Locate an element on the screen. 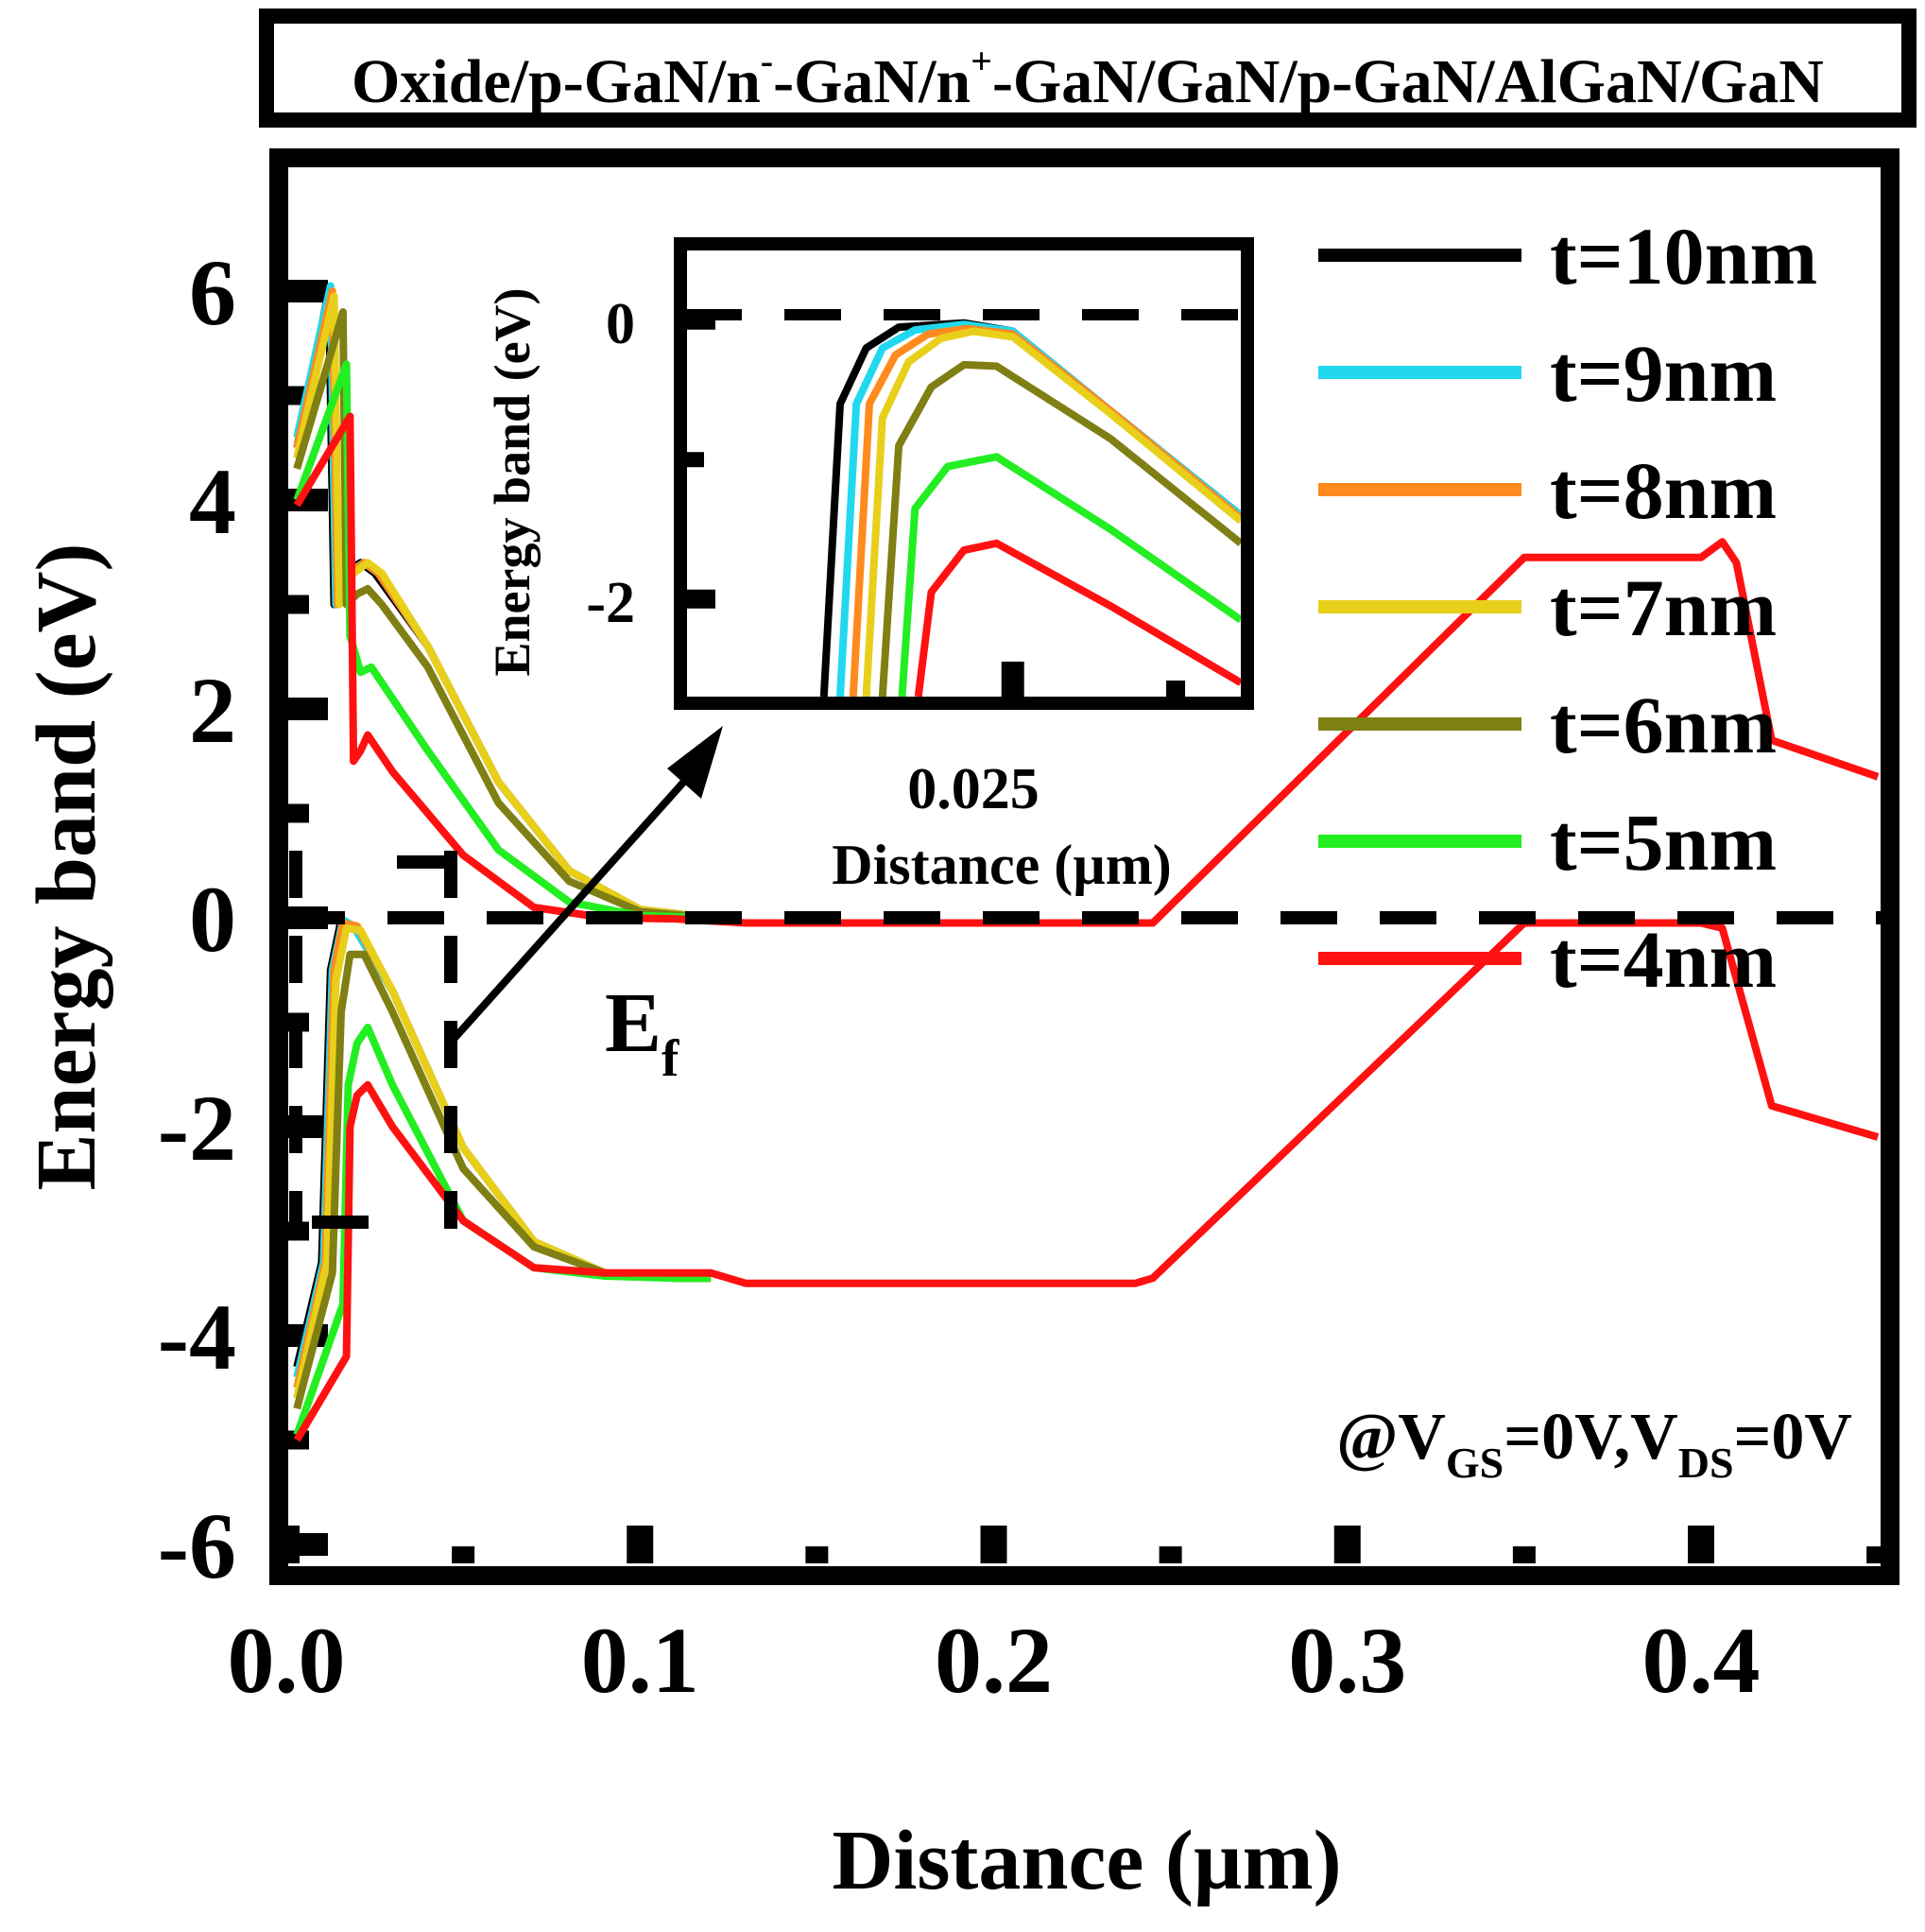 The image size is (1925, 1932). inset-x-tick-label: 0.025 is located at coordinates (973, 789).